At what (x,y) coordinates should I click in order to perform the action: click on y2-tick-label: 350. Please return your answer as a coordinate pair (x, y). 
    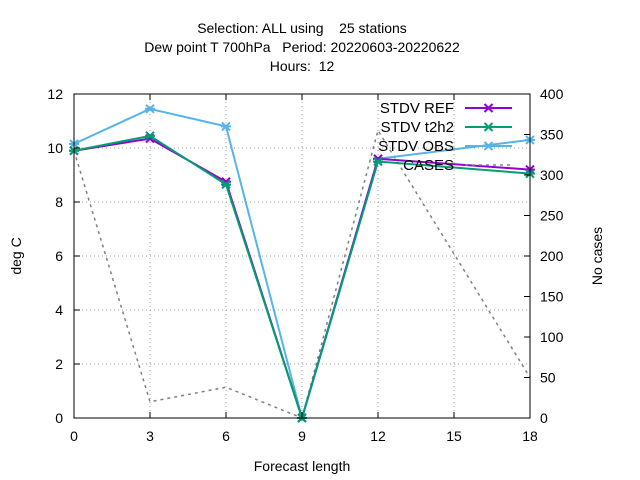
    Looking at the image, I should click on (552, 135).